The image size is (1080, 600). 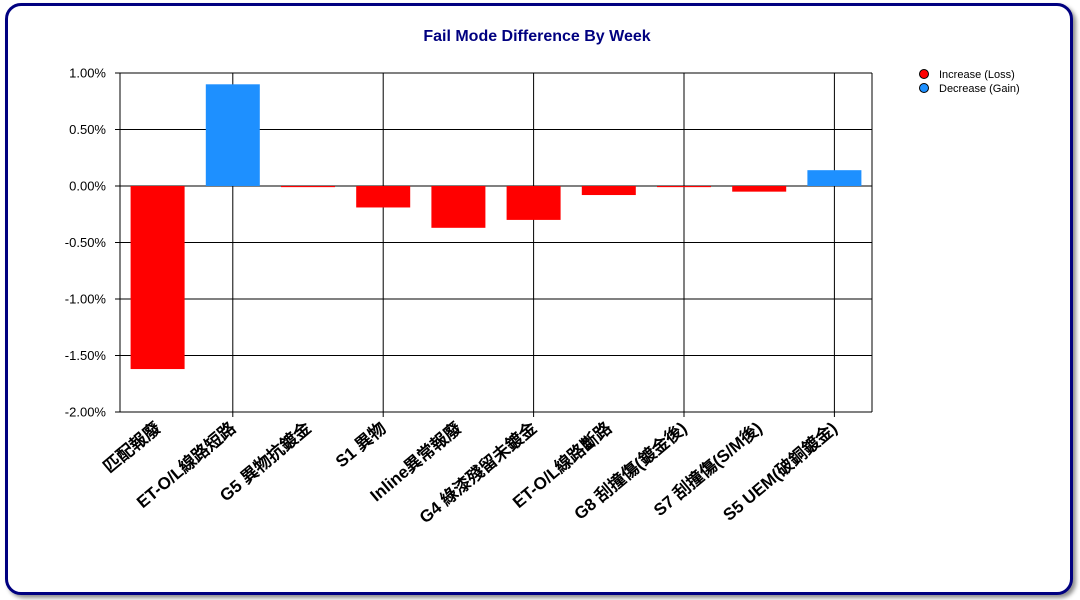 I want to click on y-tick-label: 0.50%, so click(x=87, y=129).